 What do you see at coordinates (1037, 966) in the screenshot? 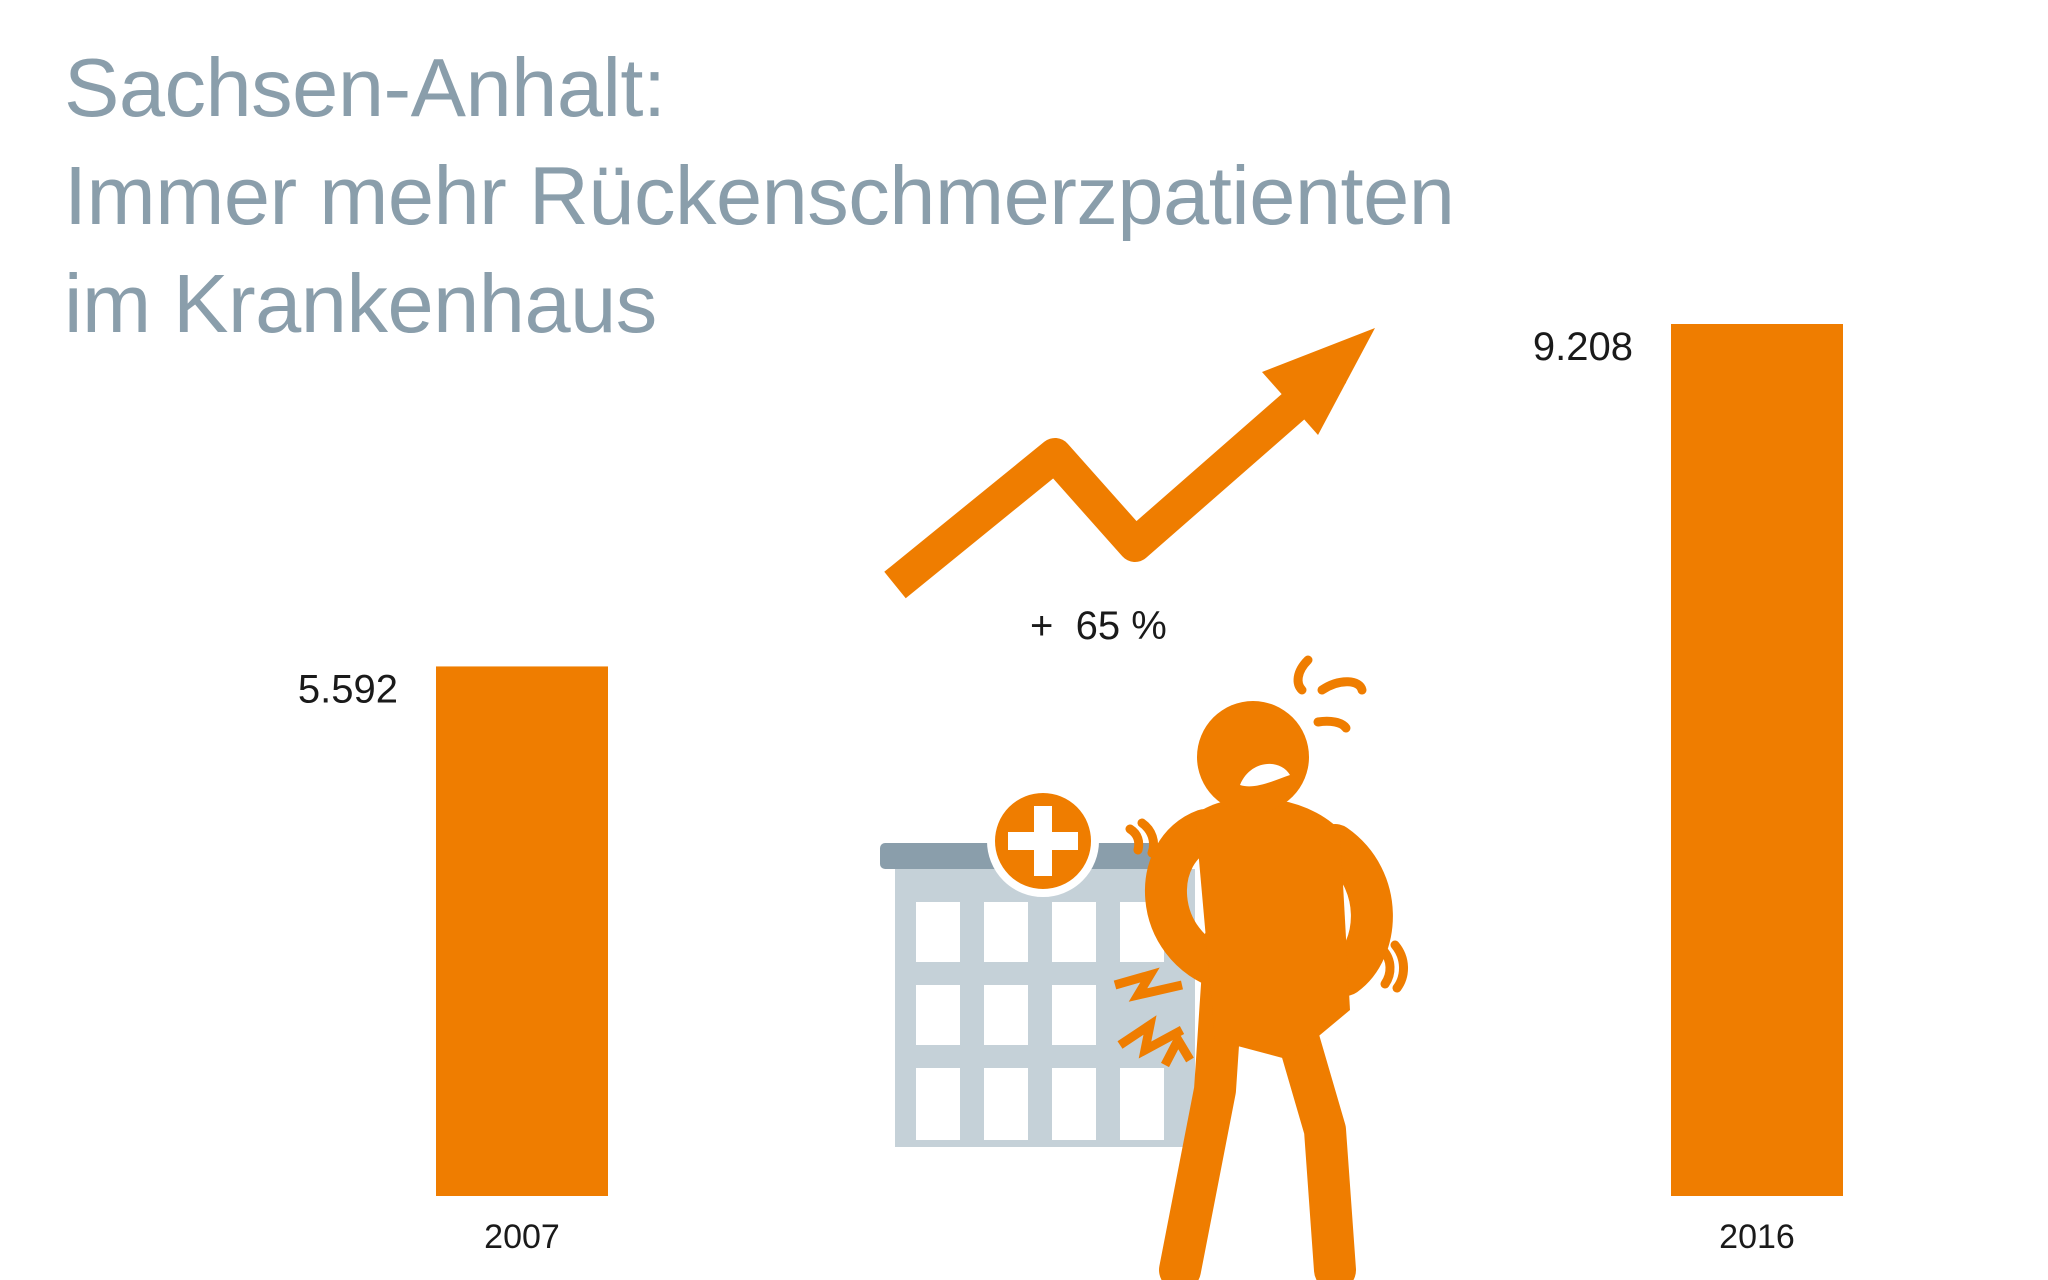
I see `hospital-icon` at bounding box center [1037, 966].